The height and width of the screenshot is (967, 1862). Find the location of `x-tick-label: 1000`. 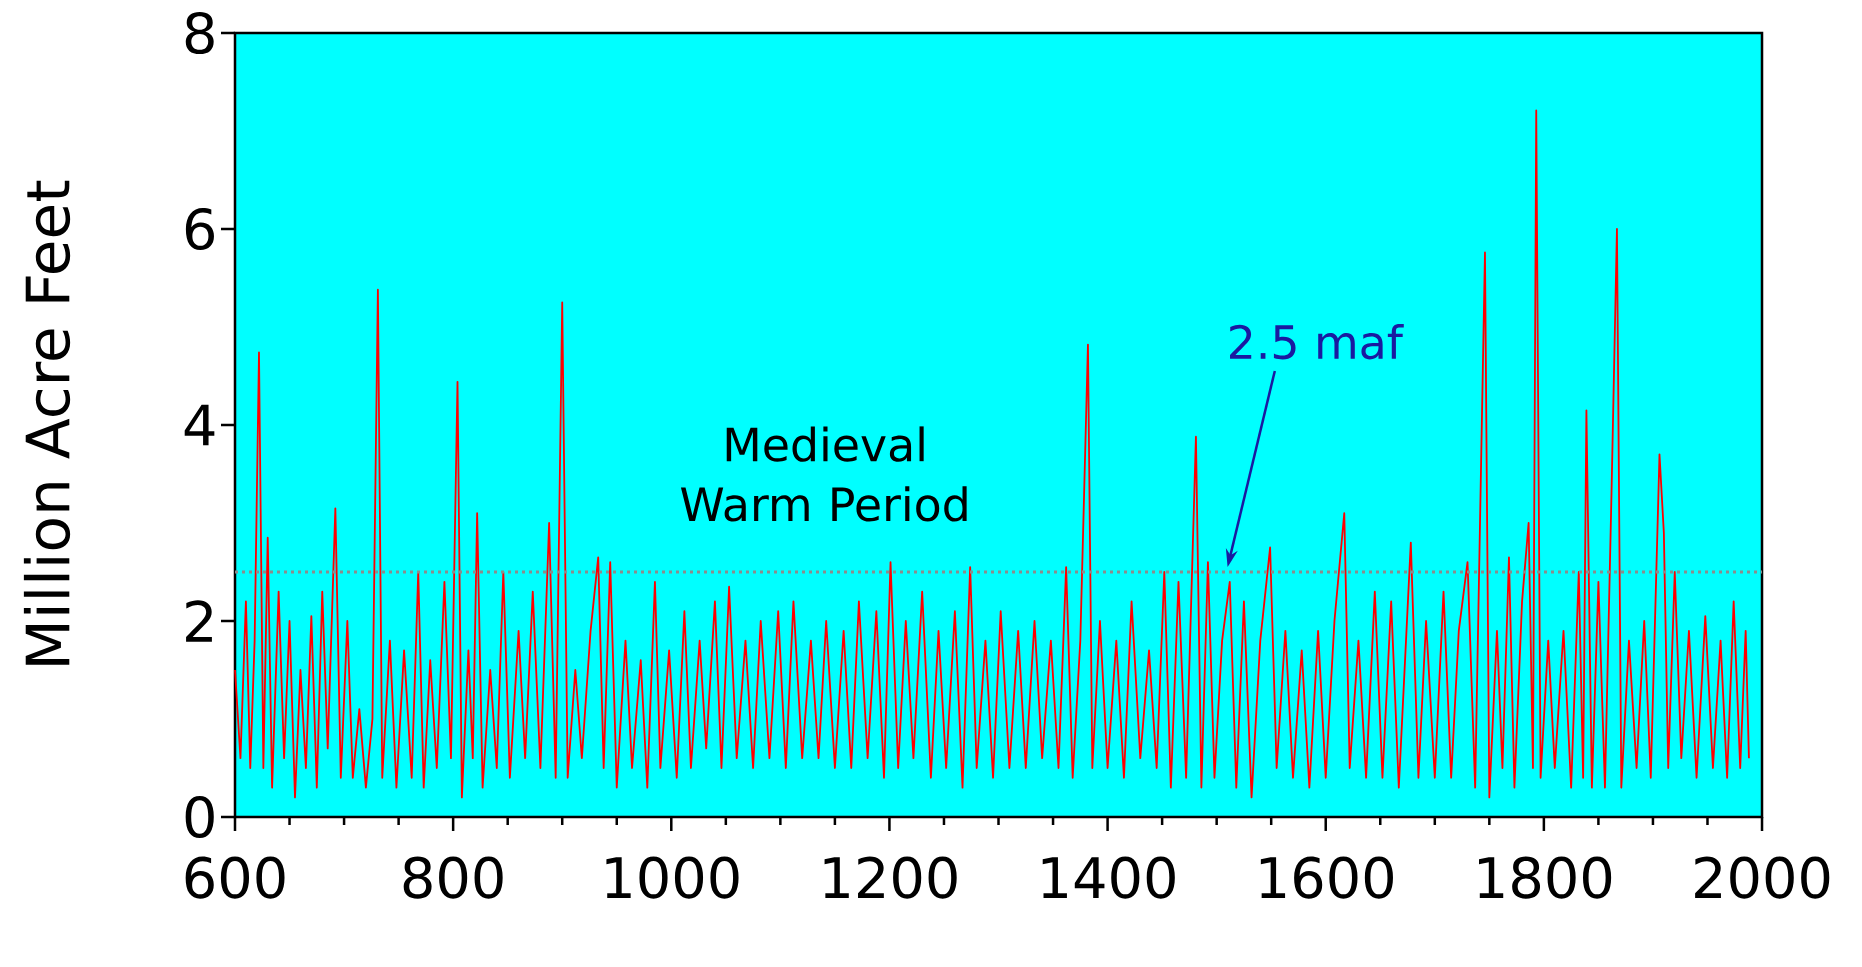

x-tick-label: 1000 is located at coordinates (672, 877).